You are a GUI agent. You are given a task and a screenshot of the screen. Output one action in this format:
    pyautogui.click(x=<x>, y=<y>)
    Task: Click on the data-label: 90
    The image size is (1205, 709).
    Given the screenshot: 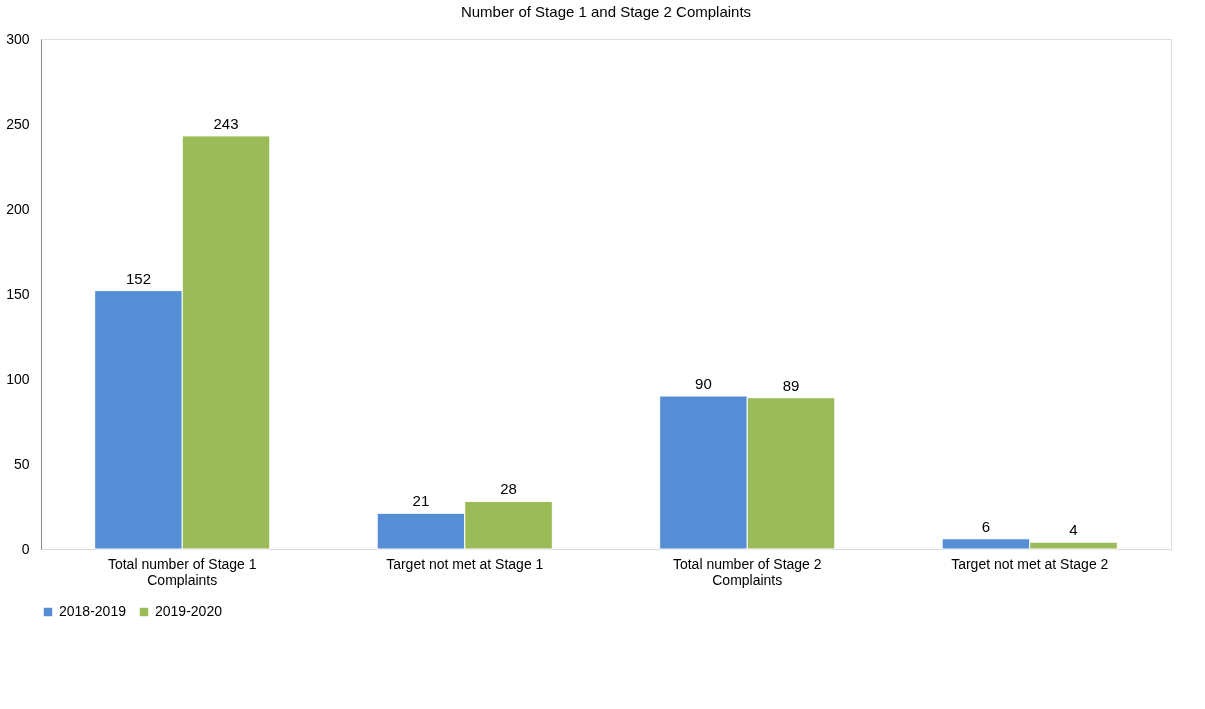 What is the action you would take?
    pyautogui.click(x=703, y=383)
    